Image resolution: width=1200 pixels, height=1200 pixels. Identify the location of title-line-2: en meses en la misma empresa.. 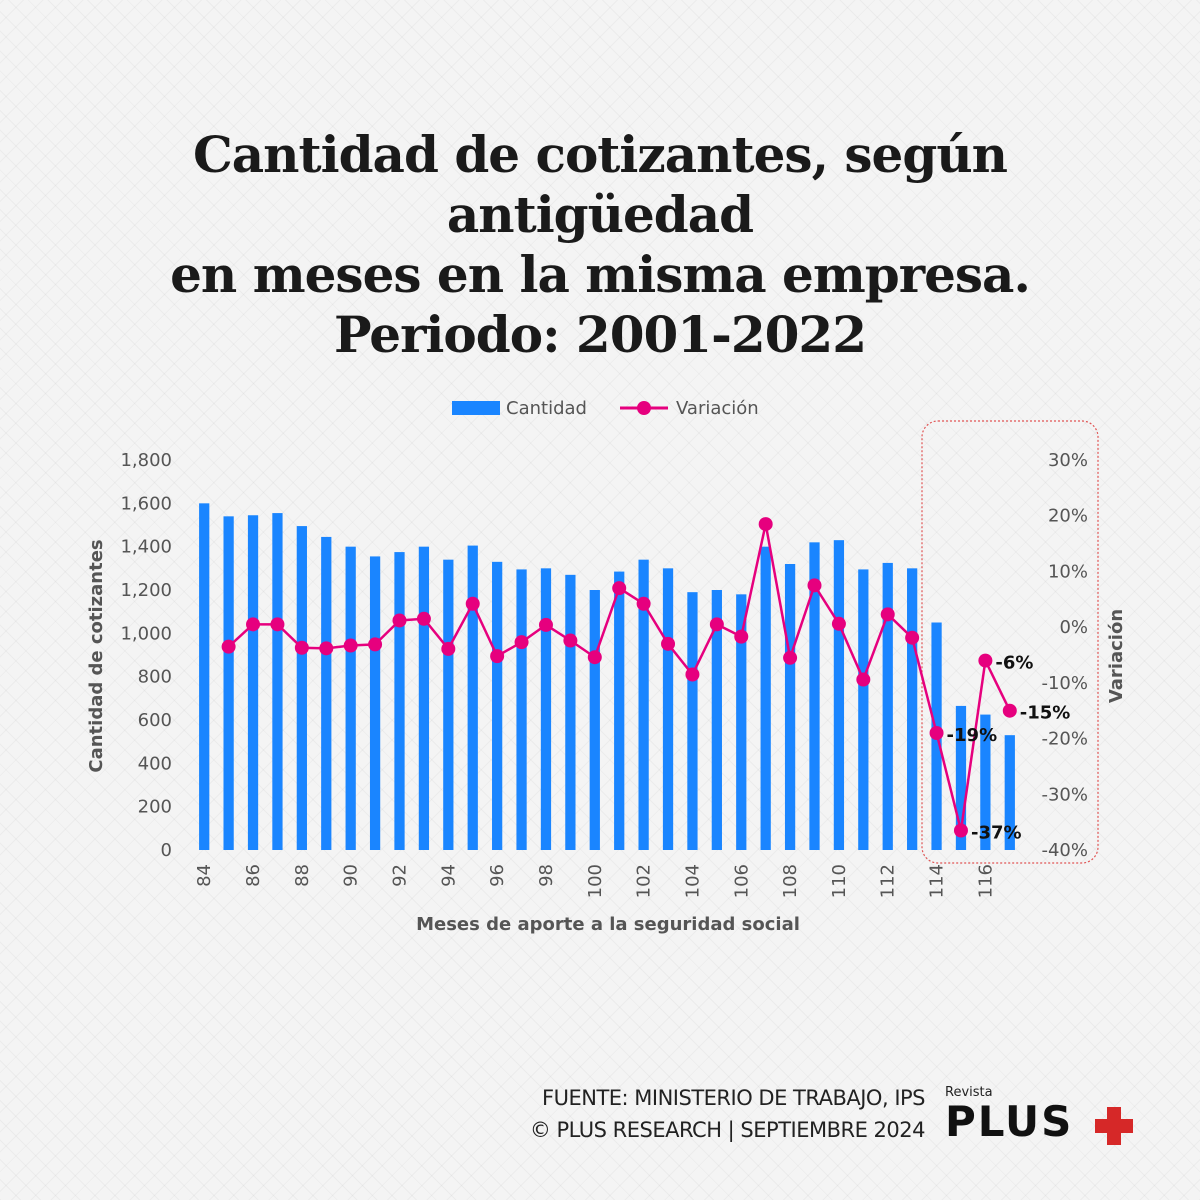
(600, 274).